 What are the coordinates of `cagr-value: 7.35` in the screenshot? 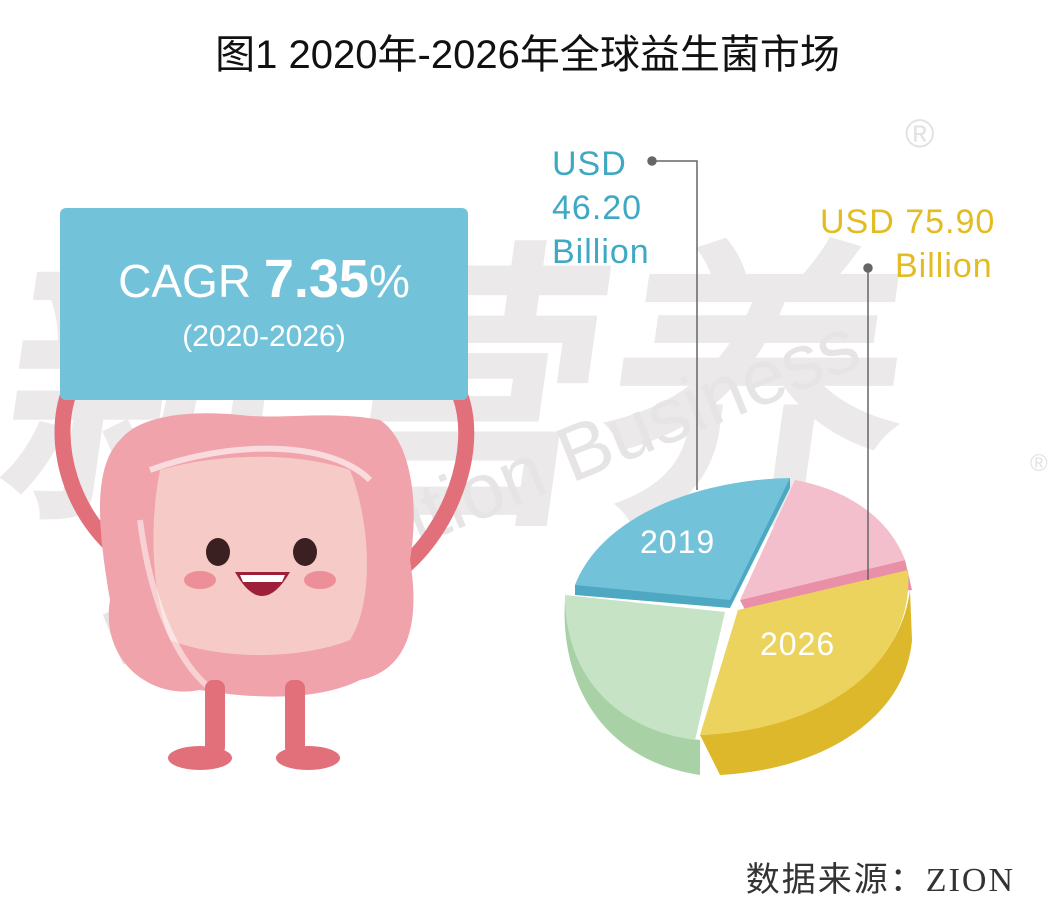 It's located at (316, 279).